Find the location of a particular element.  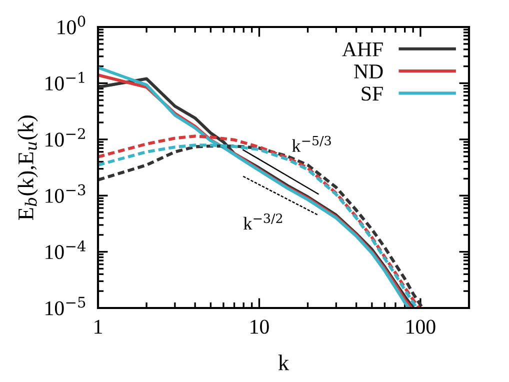

annotation: k$^{−3/2}$ is located at coordinates (263, 222).